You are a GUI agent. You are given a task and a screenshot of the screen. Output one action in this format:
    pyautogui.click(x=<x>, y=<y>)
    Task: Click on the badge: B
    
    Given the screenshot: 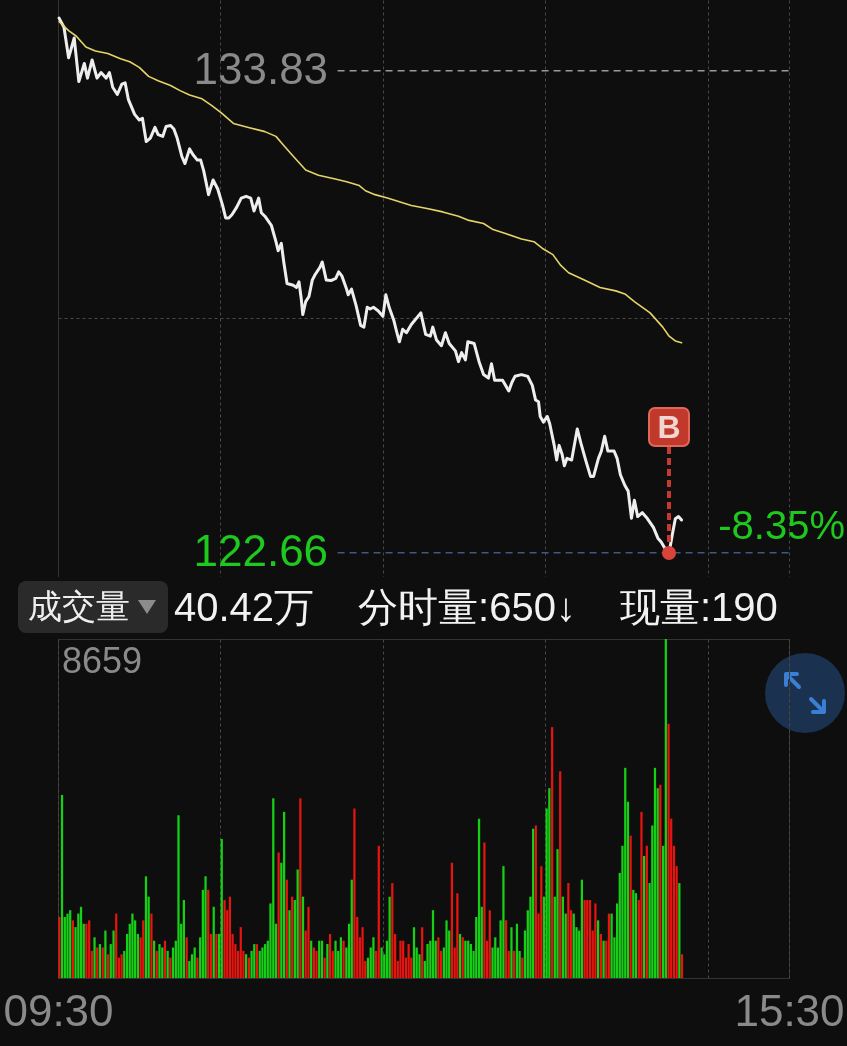 What is the action you would take?
    pyautogui.click(x=669, y=426)
    